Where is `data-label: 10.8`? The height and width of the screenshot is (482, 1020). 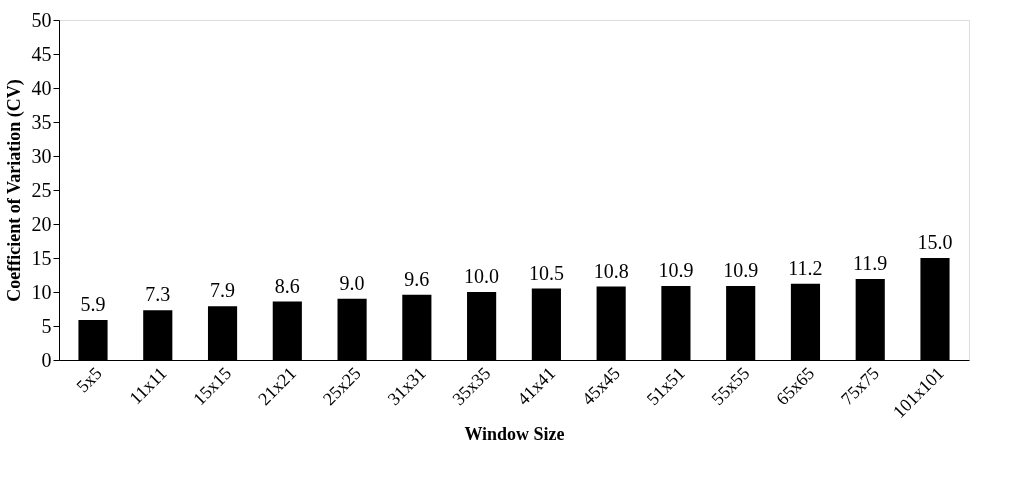
data-label: 10.8 is located at coordinates (611, 270).